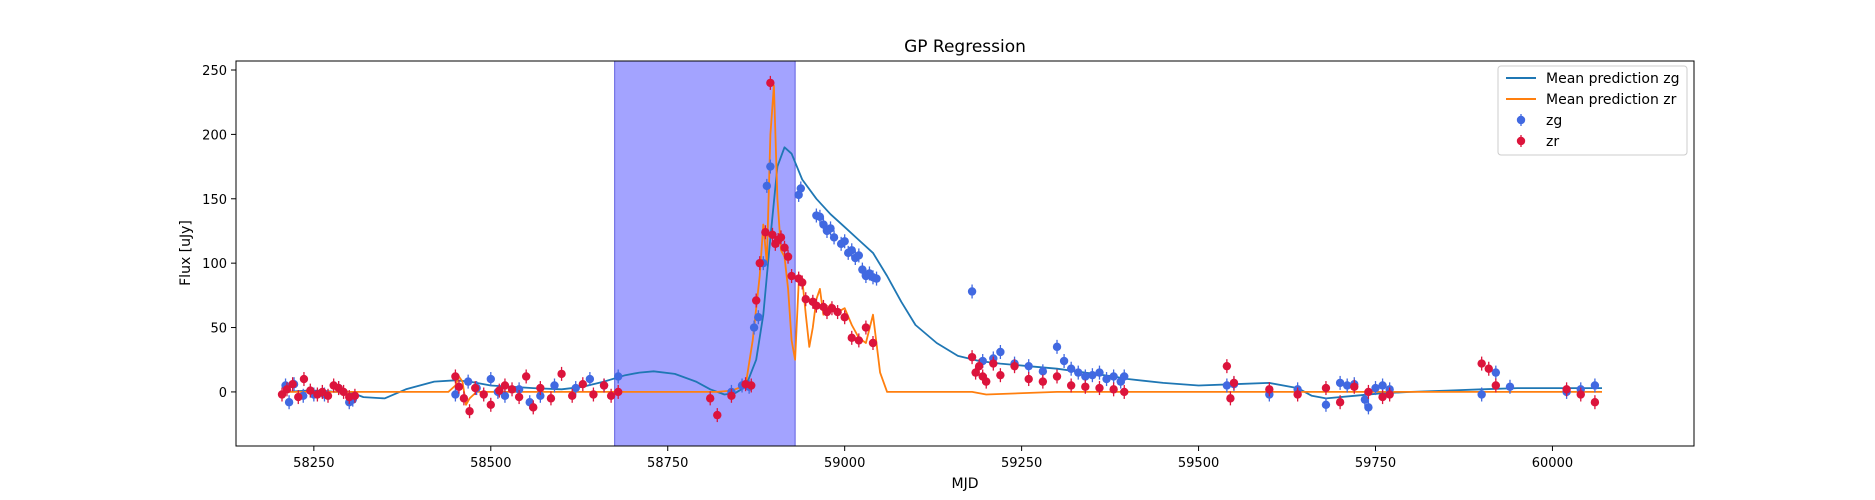 The height and width of the screenshot is (500, 1875). I want to click on x-axis: 58250 58500 58750 59000 59250 59500 59750 60000, so click(933, 458).